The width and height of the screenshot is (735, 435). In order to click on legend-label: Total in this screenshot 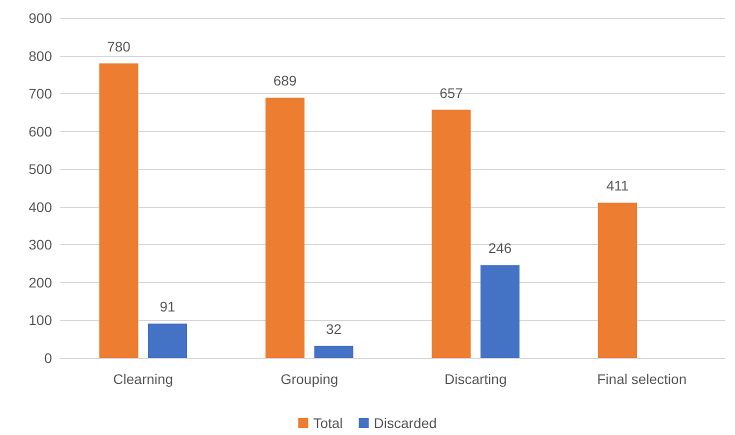, I will do `click(328, 423)`.